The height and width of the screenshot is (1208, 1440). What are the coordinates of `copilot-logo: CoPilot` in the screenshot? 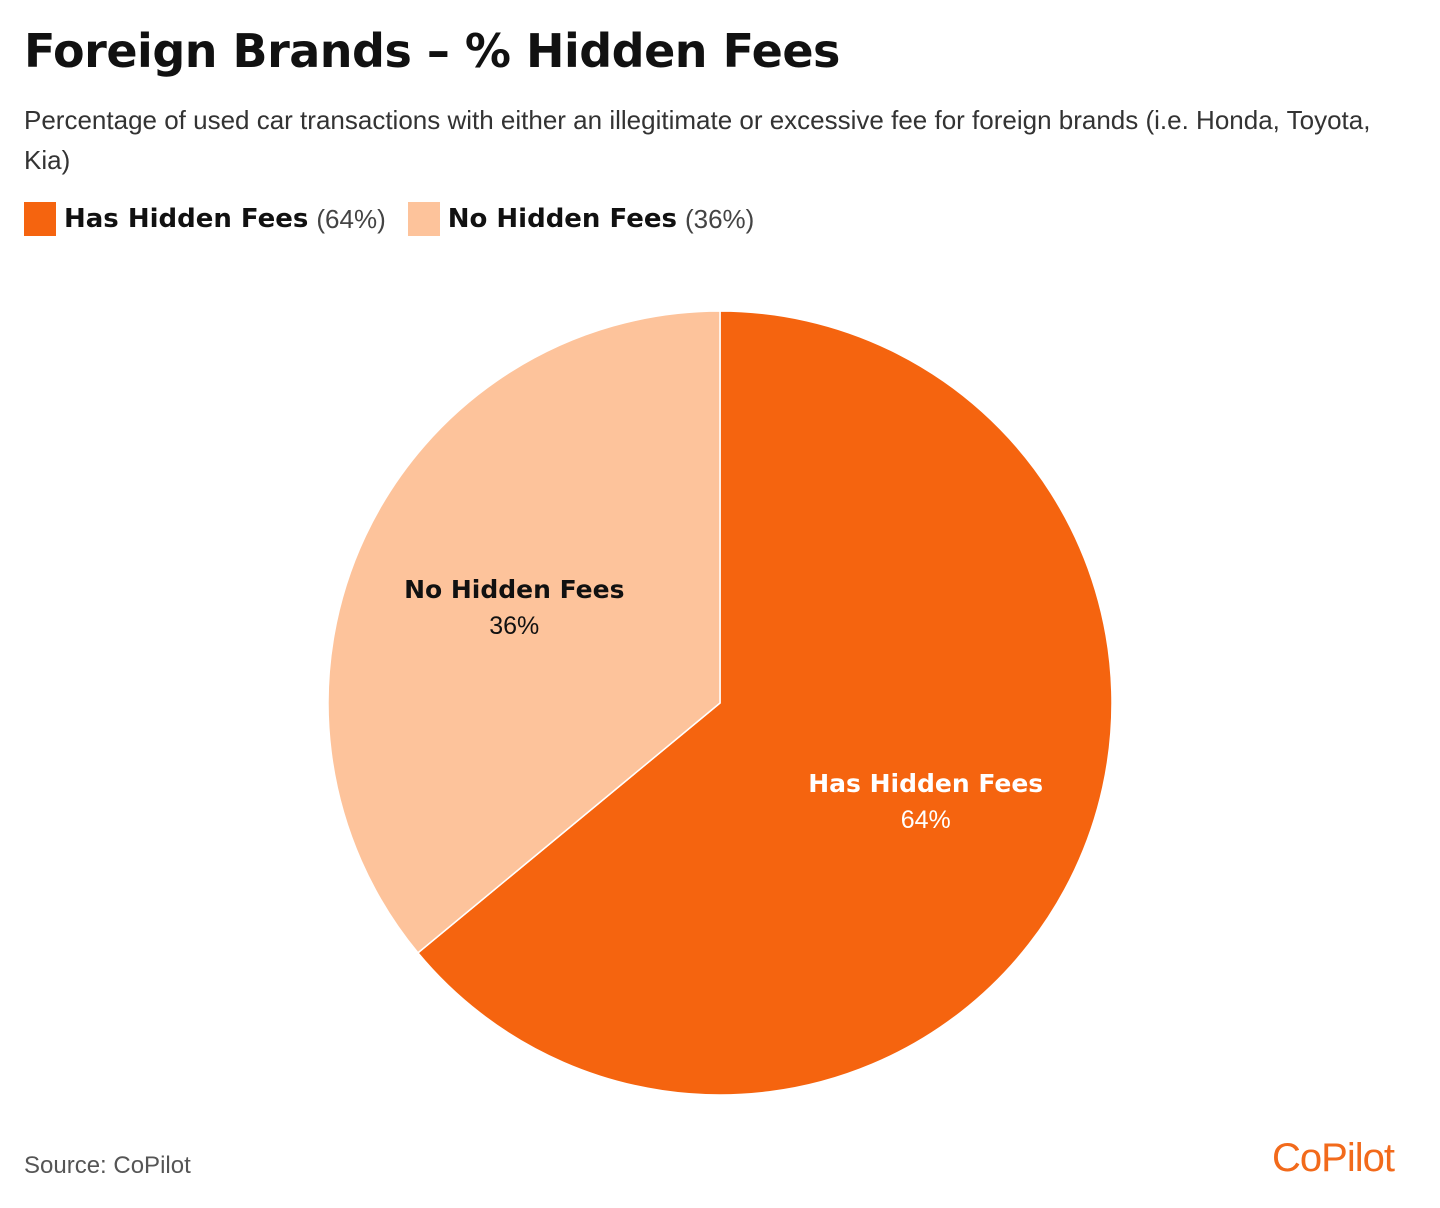 It's located at (1333, 1158).